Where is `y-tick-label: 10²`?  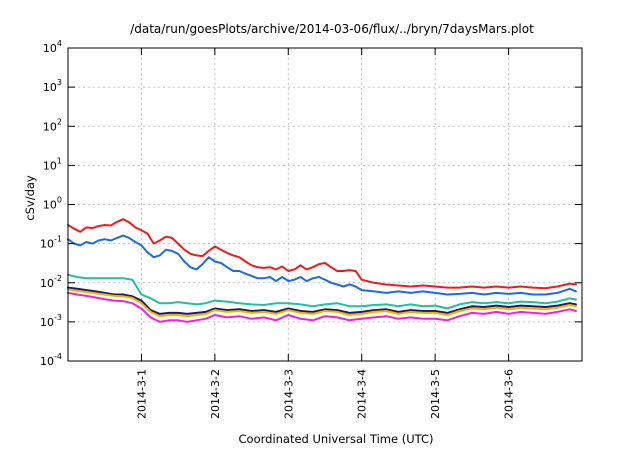 y-tick-label: 10² is located at coordinates (52, 125).